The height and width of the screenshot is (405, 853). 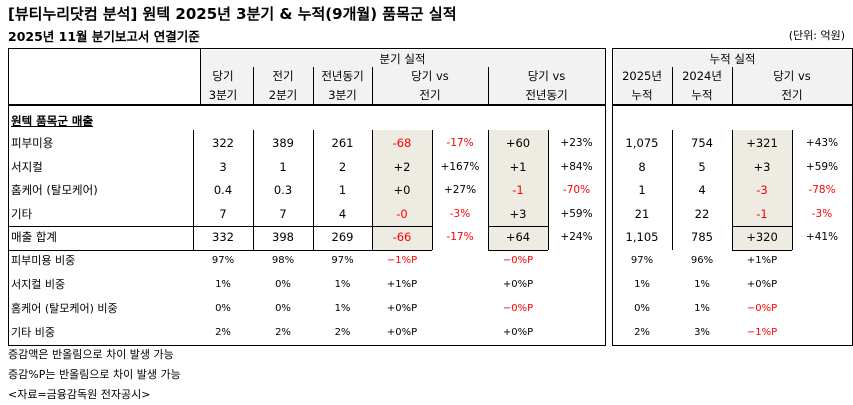 I want to click on table-cell: +1, so click(x=518, y=166).